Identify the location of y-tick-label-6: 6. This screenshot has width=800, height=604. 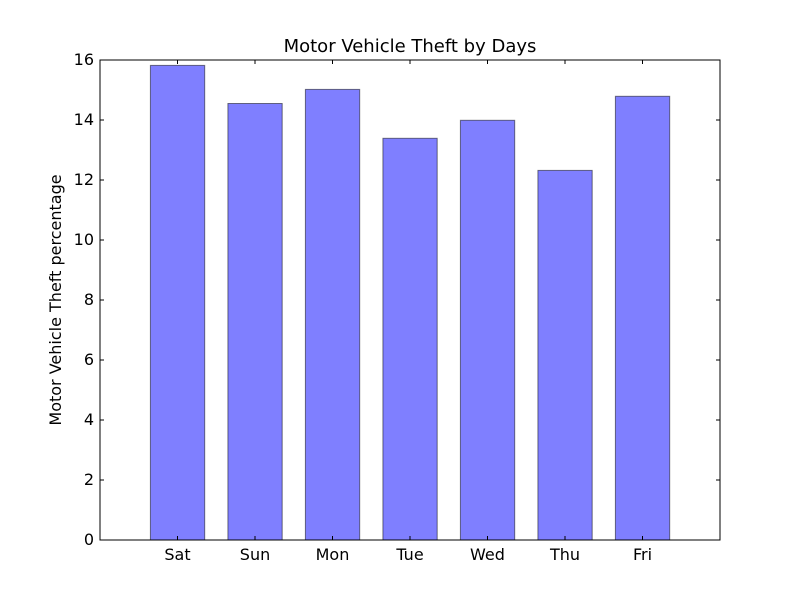
(89, 359).